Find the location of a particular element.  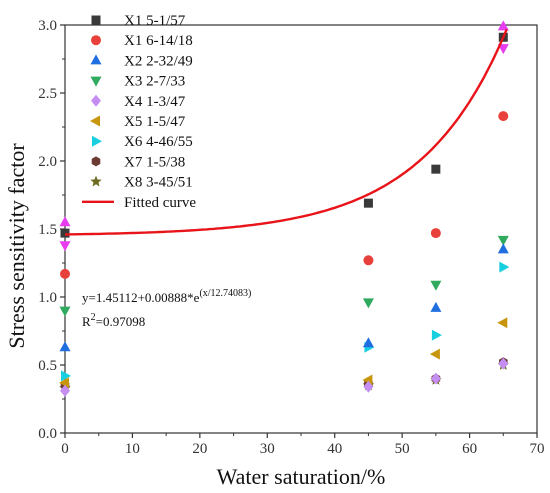

y-tick-label: 1.0 is located at coordinates (47, 298).